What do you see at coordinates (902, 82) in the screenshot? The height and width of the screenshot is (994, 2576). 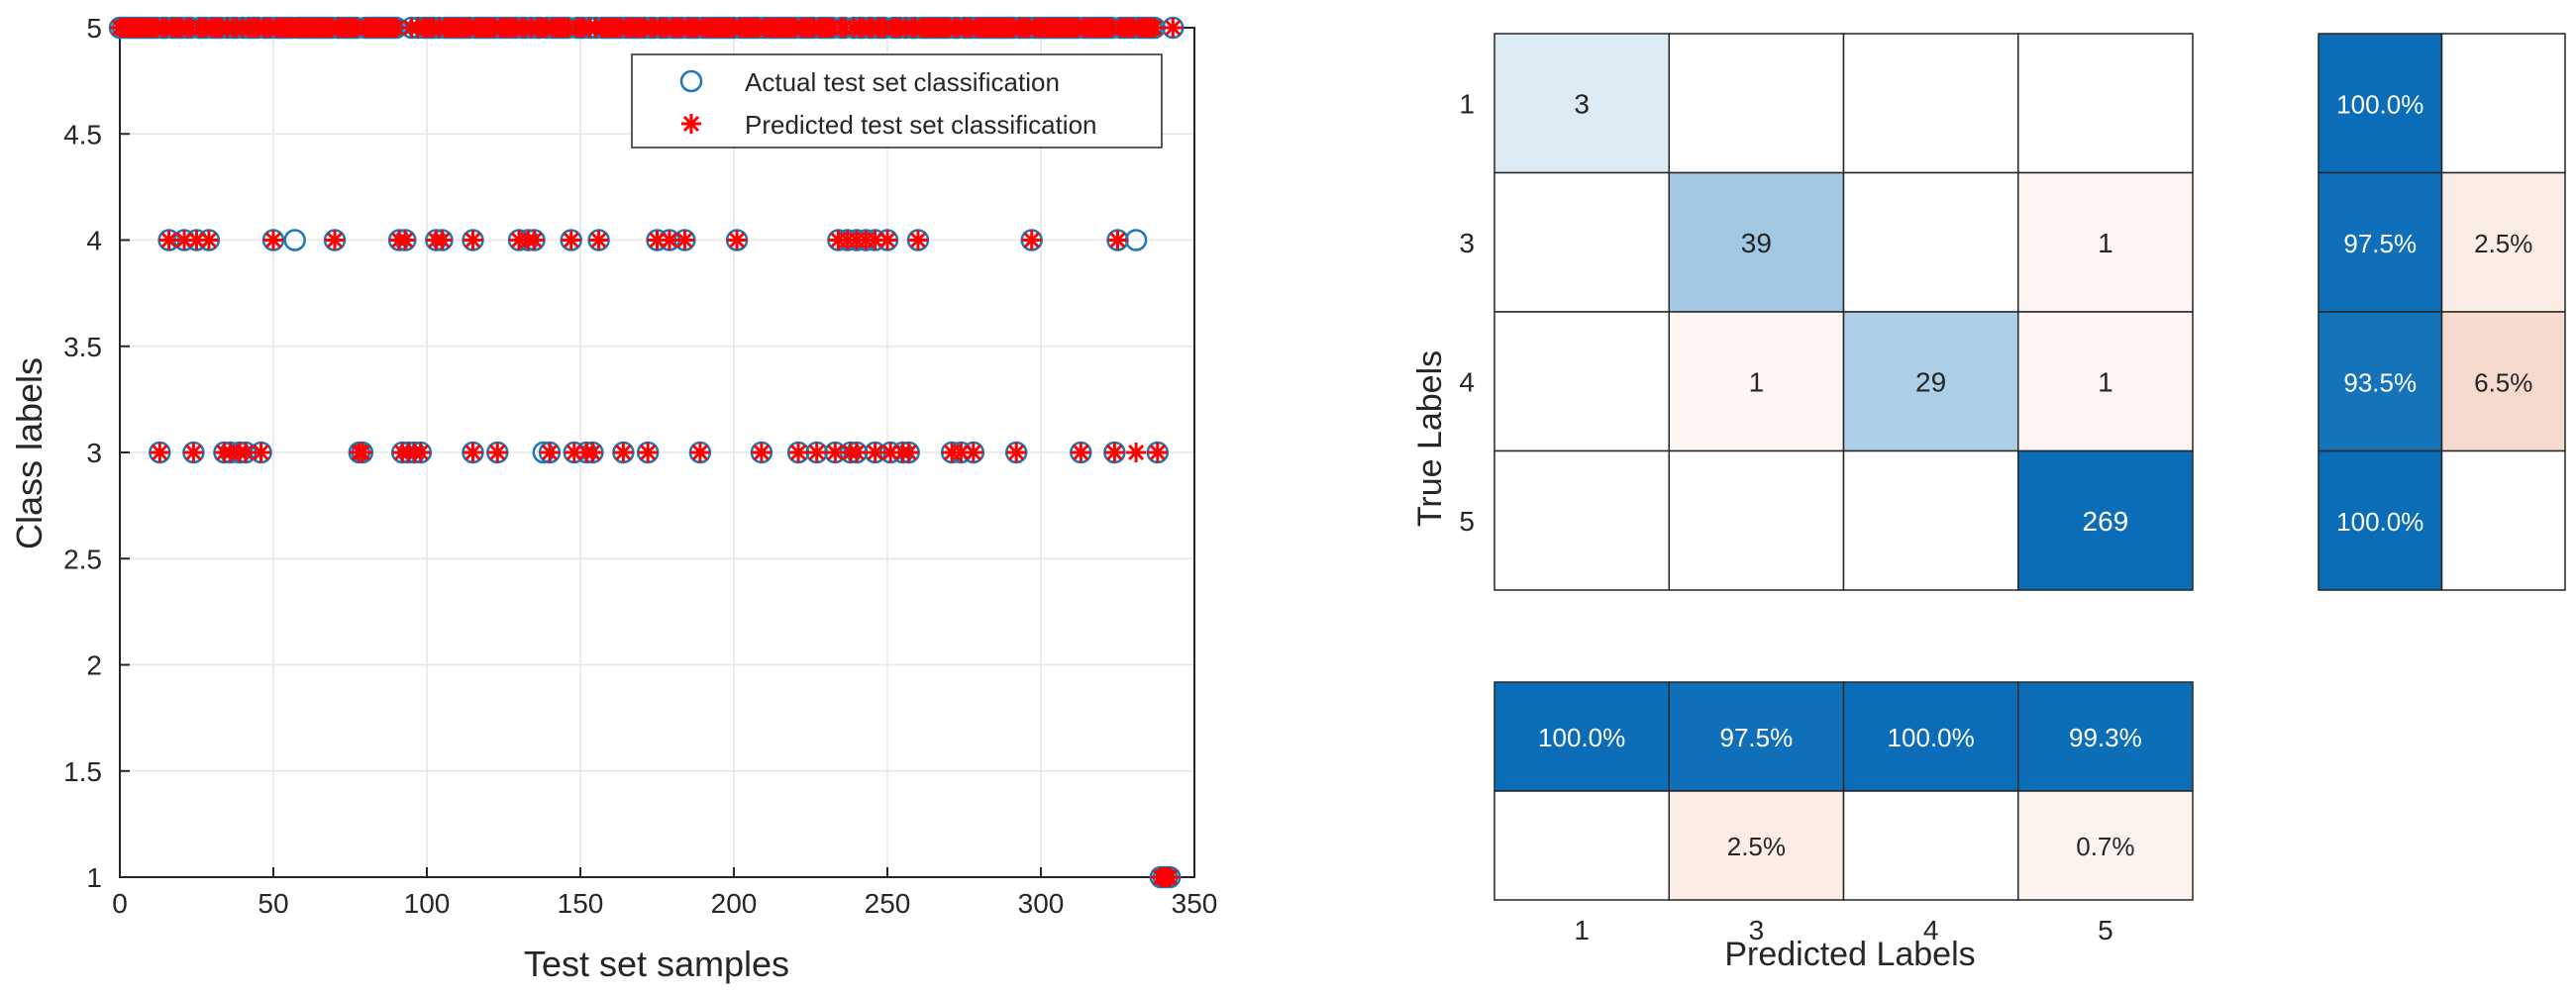 I see `legend-actual-label: Actual test set classification` at bounding box center [902, 82].